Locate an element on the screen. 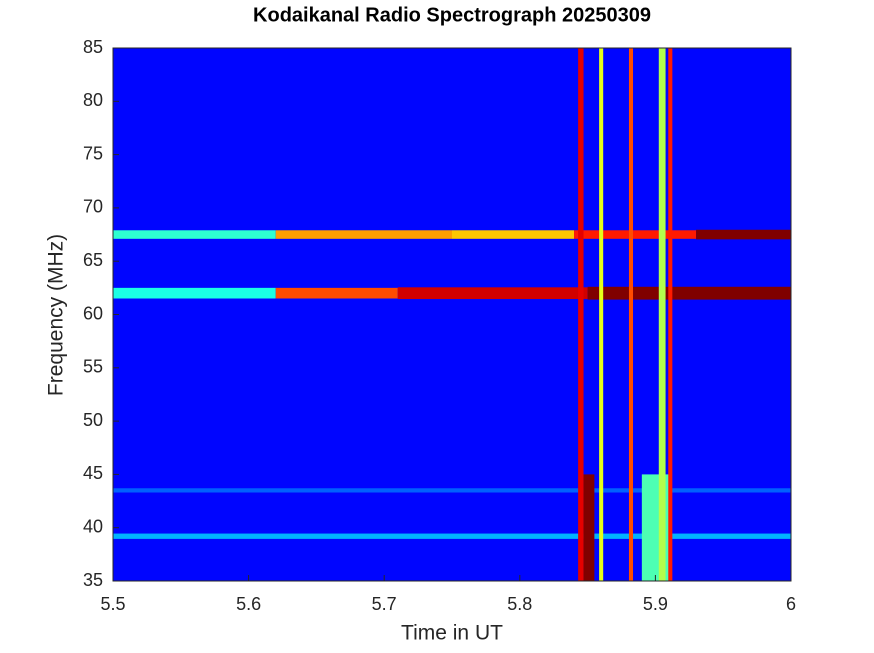  y-tick-label: 35 is located at coordinates (93, 580).